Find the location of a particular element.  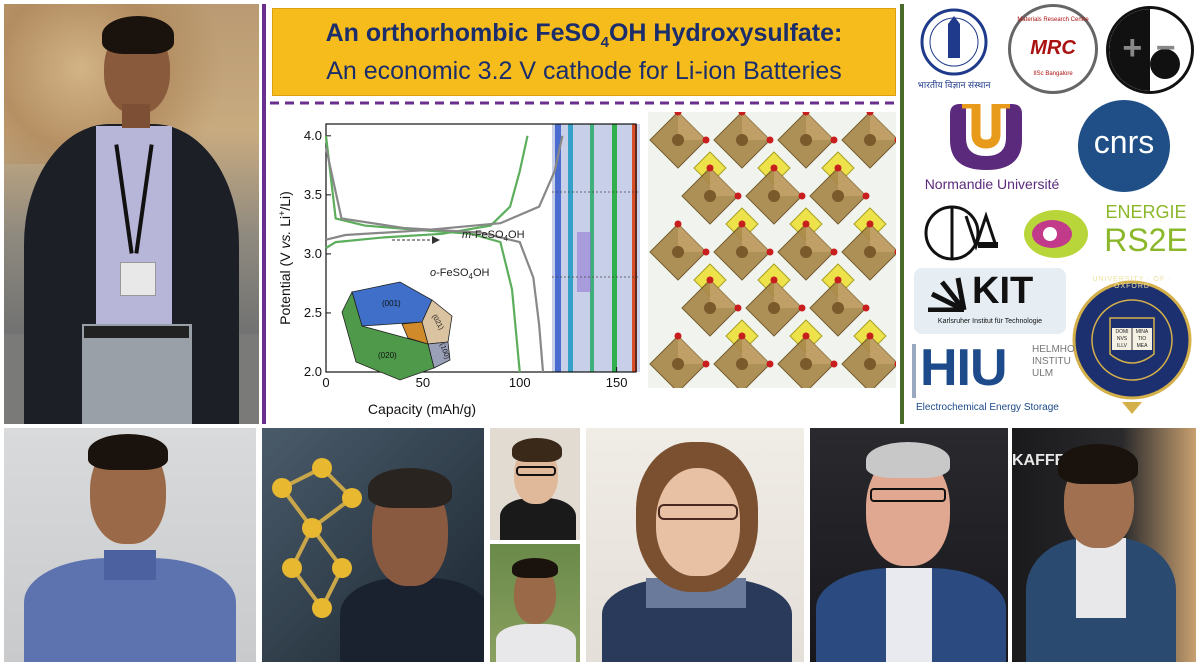

oxford-ring-text: UNIVERSITY · OF · OXFORD is located at coordinates (1132, 283).